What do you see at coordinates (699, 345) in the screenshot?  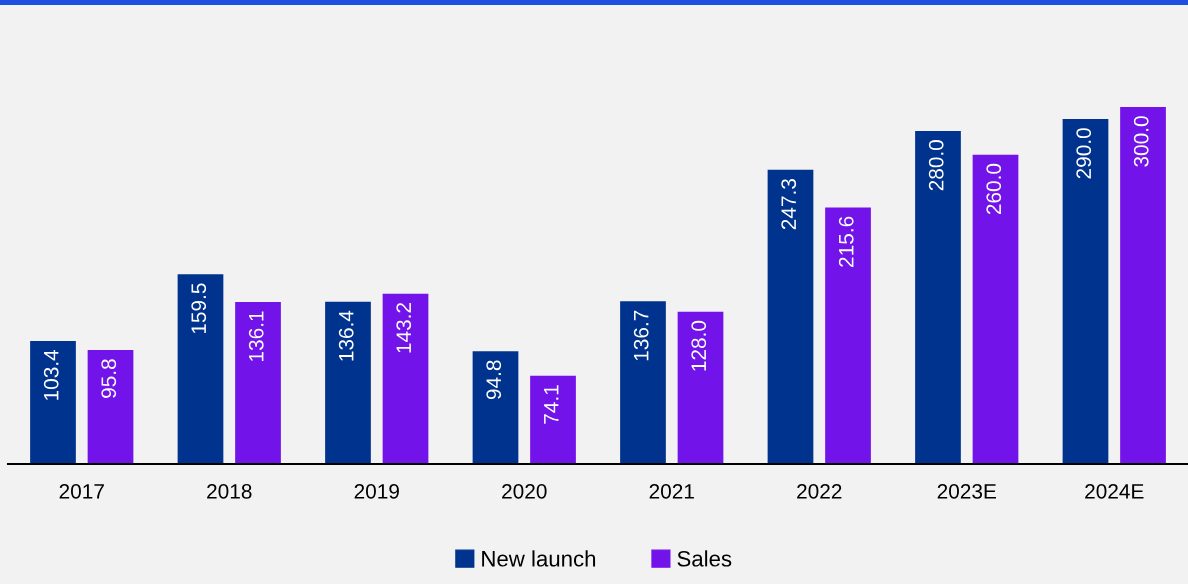 I see `data-label: 128.0` at bounding box center [699, 345].